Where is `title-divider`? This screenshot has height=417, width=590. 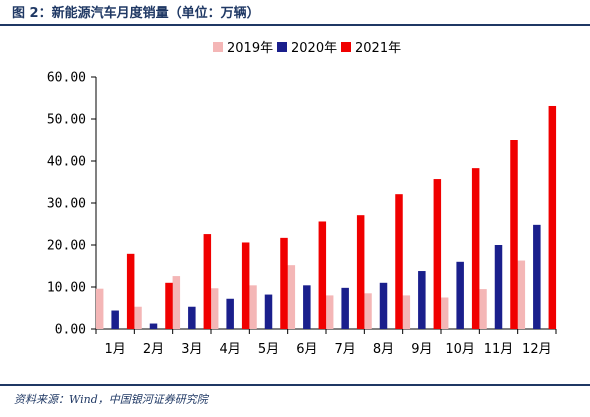
title-divider is located at coordinates (295, 25).